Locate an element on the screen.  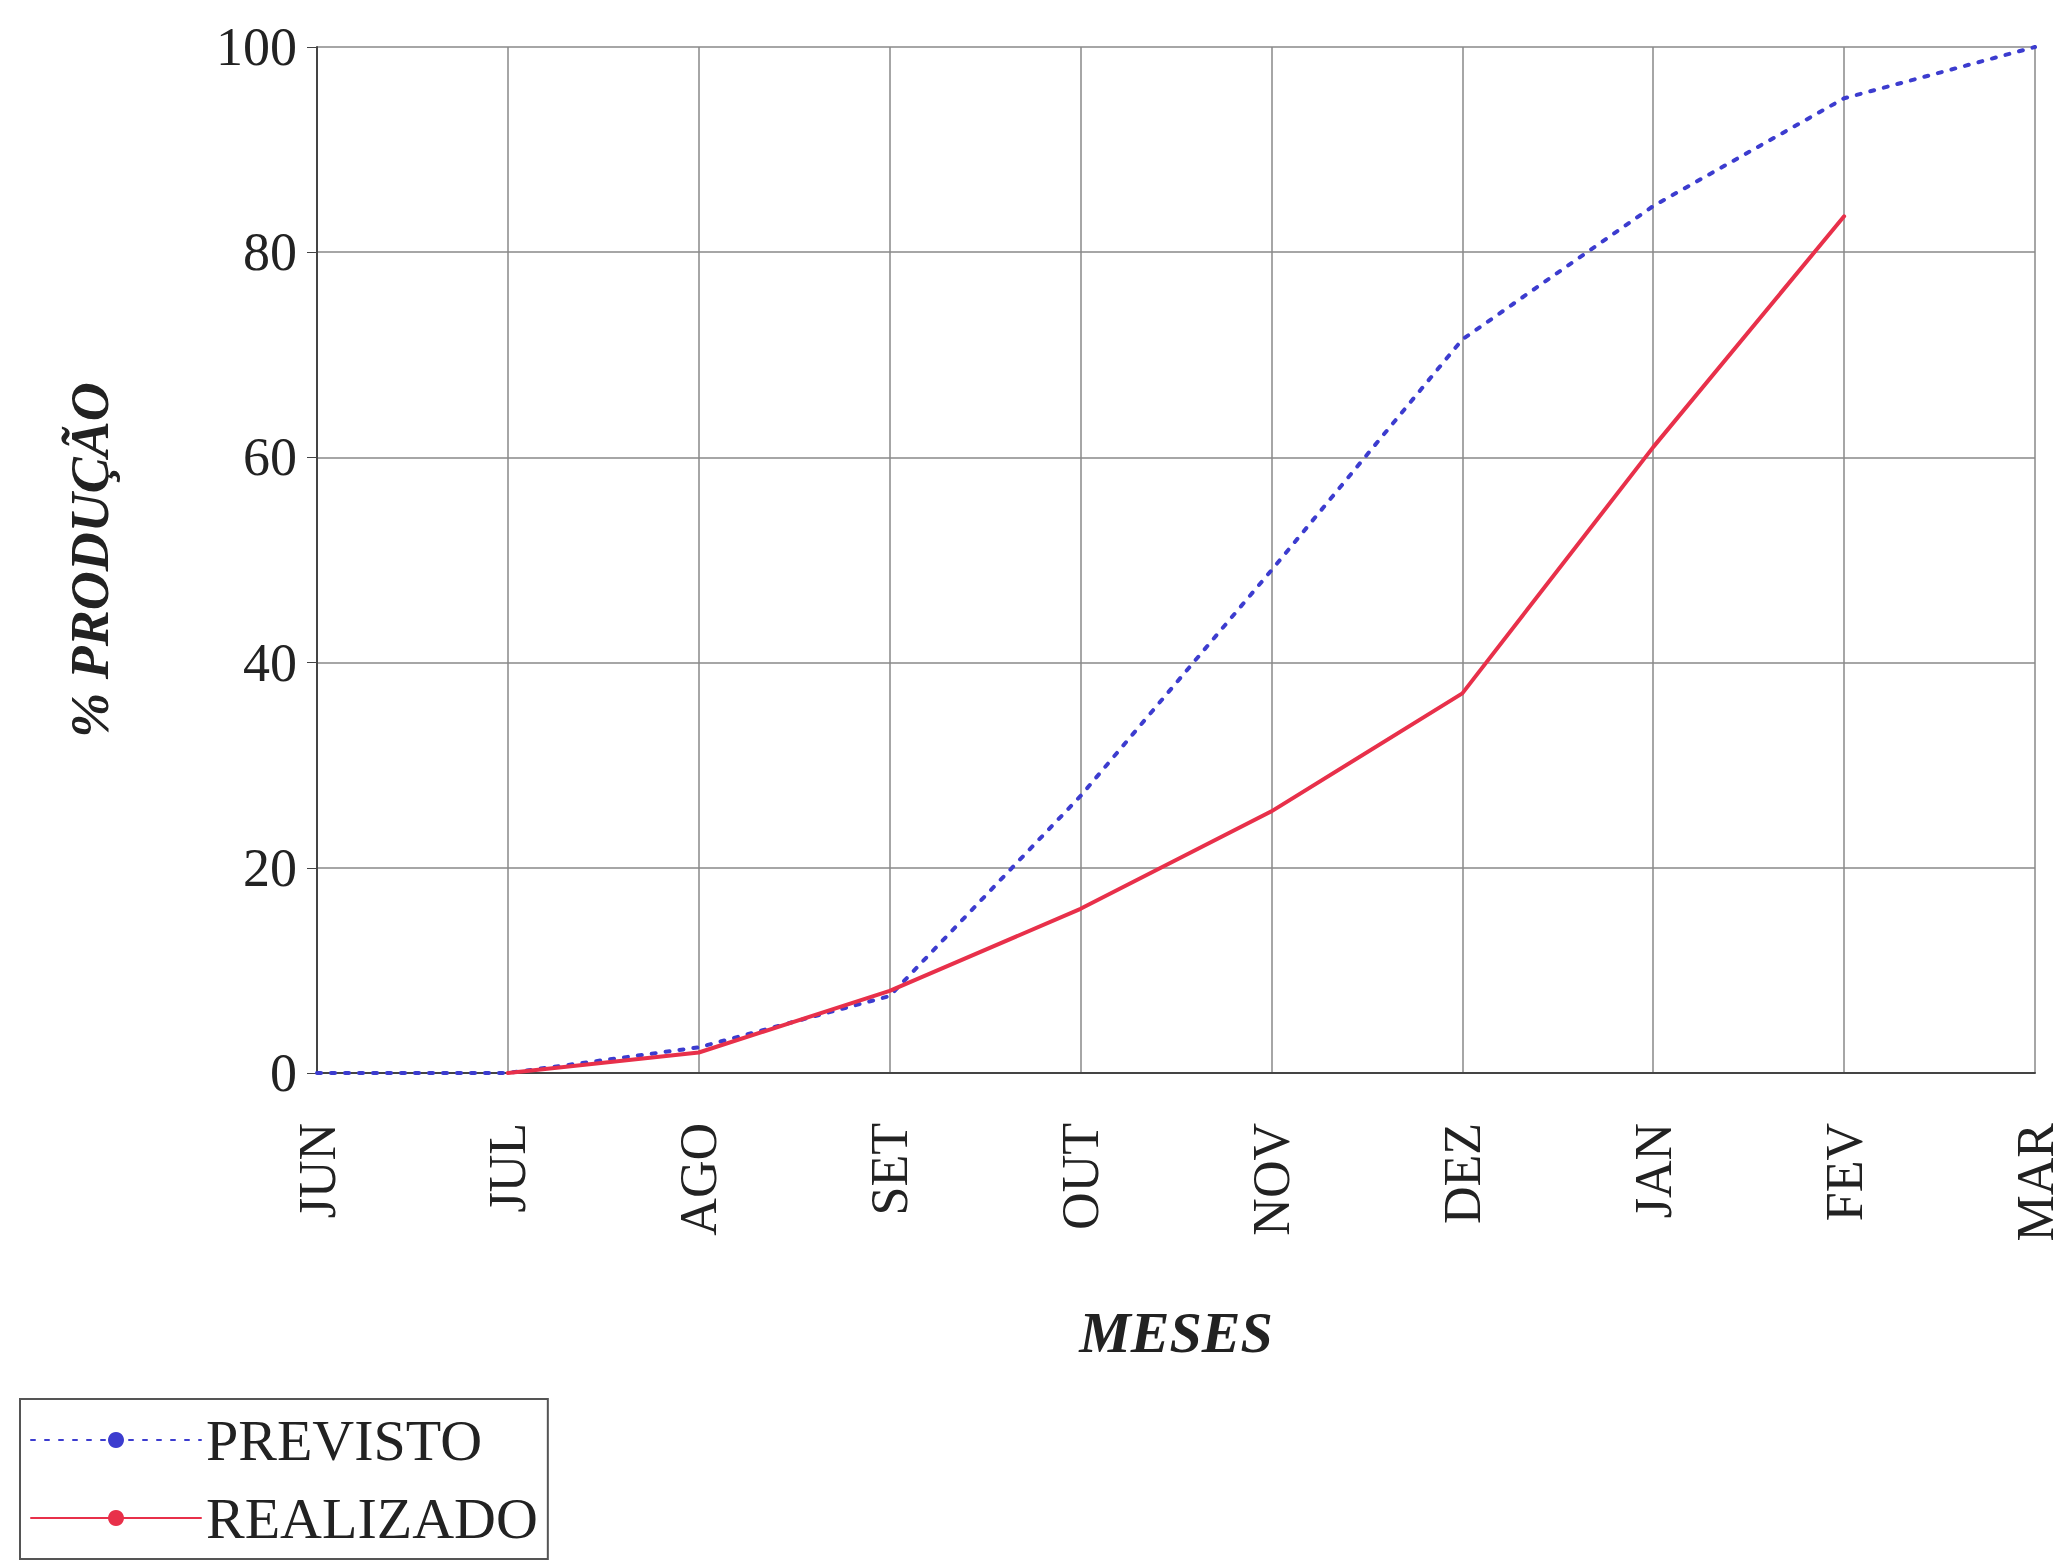
x-tick-label: JUL is located at coordinates (508, 1168).